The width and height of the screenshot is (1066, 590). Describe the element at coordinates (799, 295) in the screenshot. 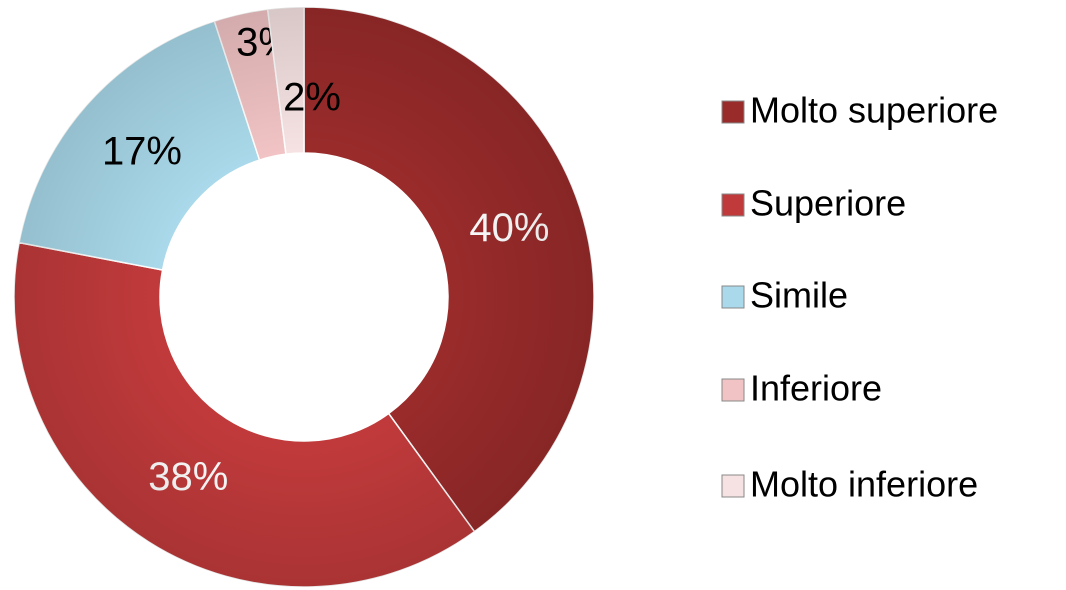

I see `legend-label: Simile` at that location.